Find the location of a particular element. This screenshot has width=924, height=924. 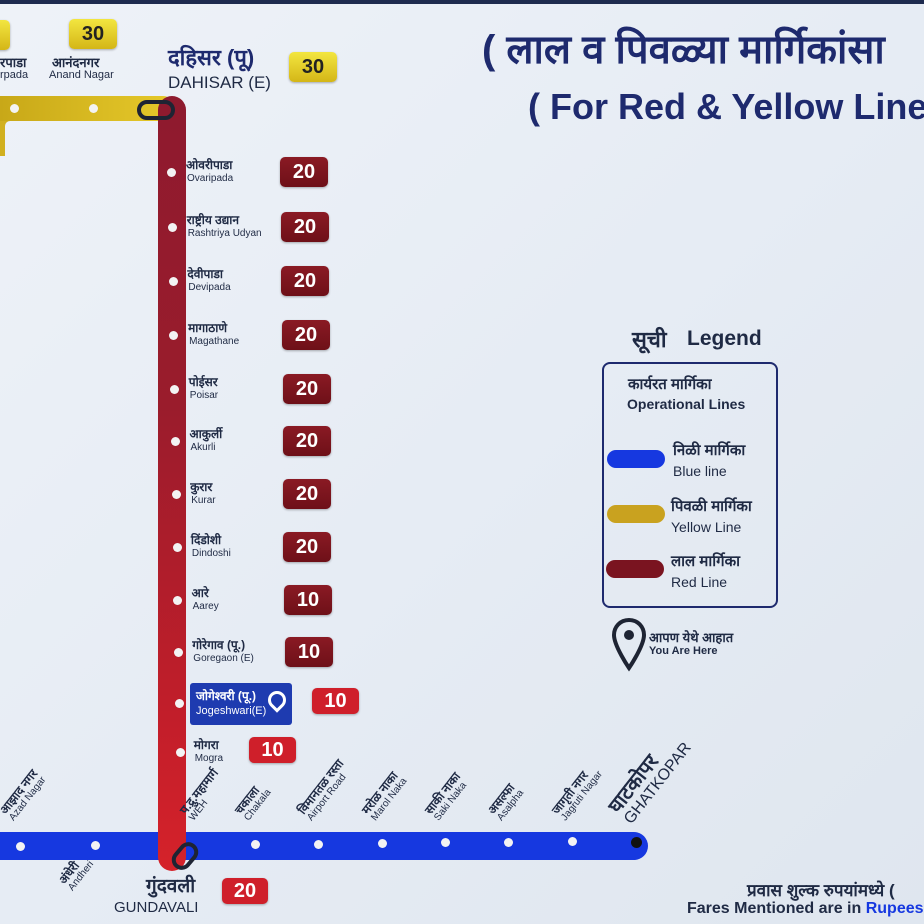

station-name-en: Jogeshwari(E) is located at coordinates (231, 711).